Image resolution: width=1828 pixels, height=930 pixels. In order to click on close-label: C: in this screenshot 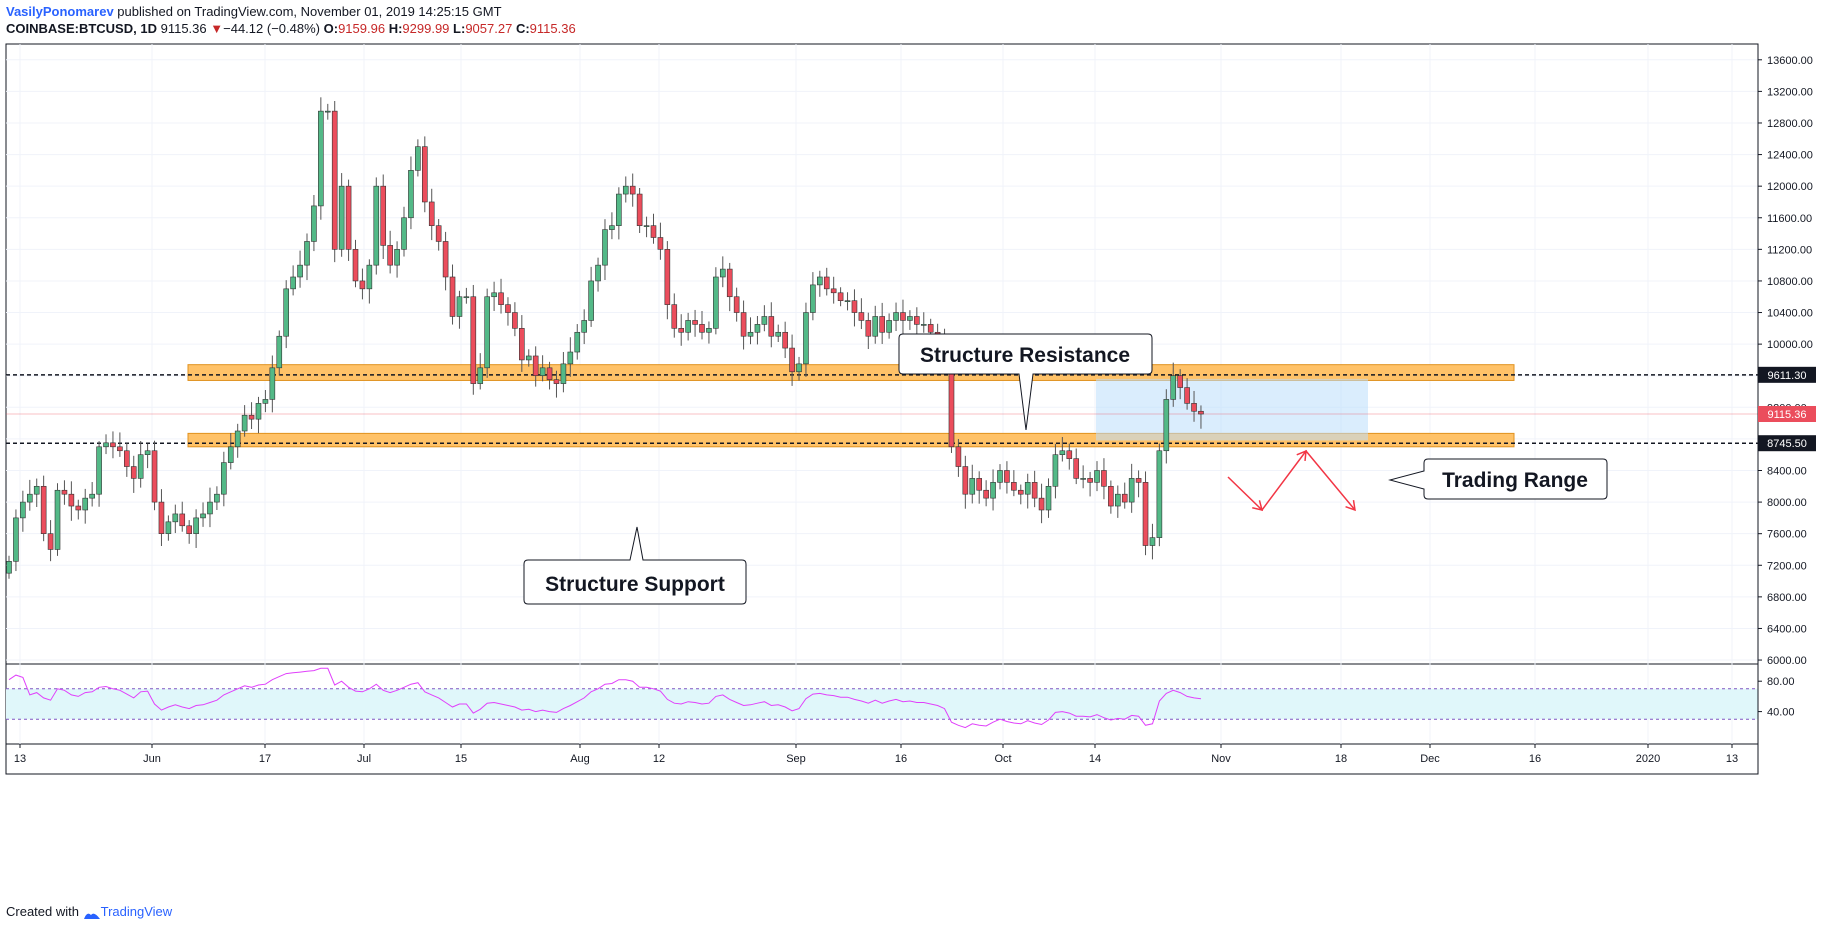, I will do `click(522, 28)`.